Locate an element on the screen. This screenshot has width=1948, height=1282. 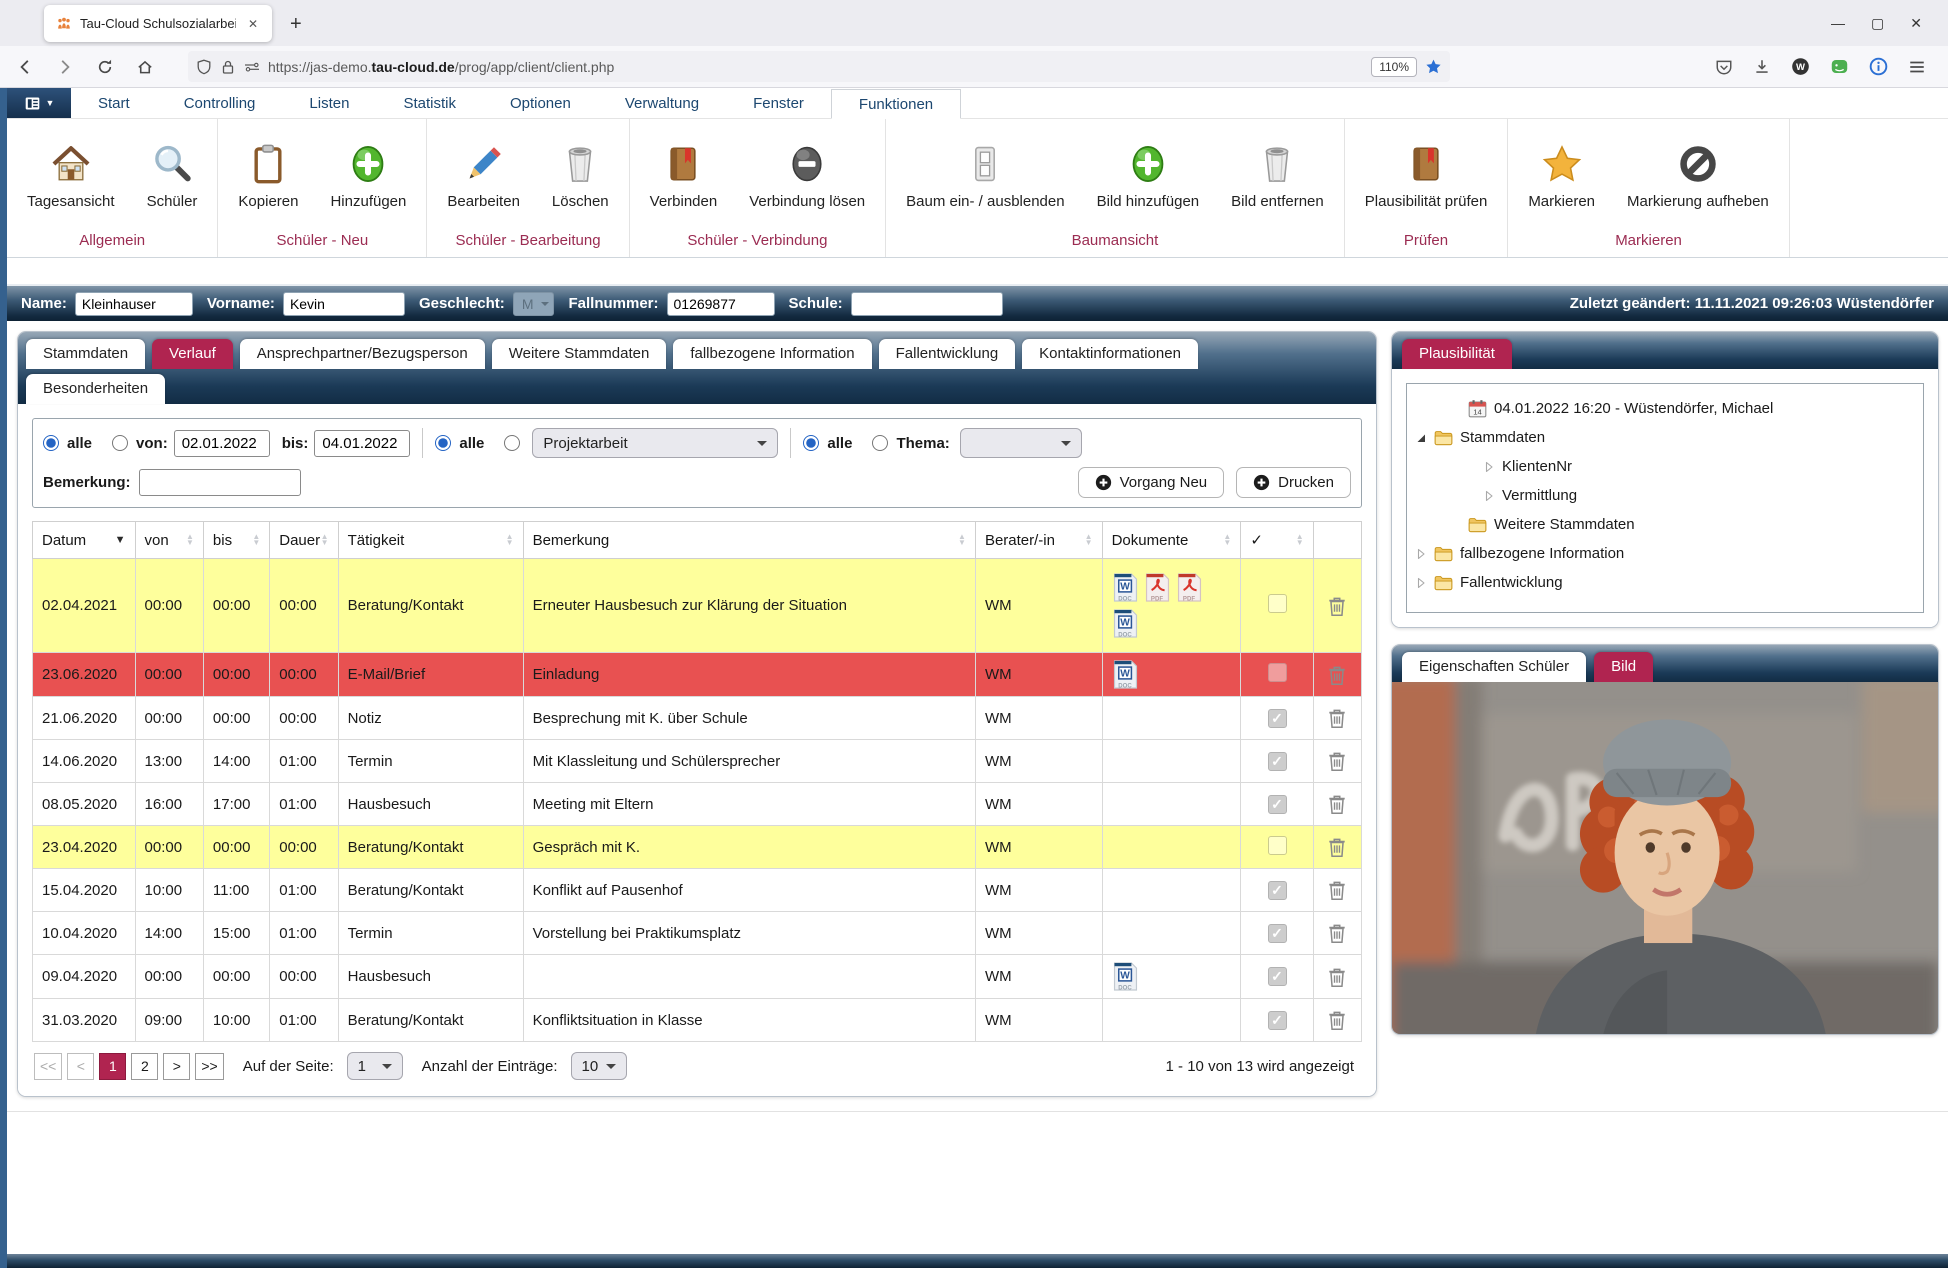
menu-item-controlling: Controlling is located at coordinates (219, 103).